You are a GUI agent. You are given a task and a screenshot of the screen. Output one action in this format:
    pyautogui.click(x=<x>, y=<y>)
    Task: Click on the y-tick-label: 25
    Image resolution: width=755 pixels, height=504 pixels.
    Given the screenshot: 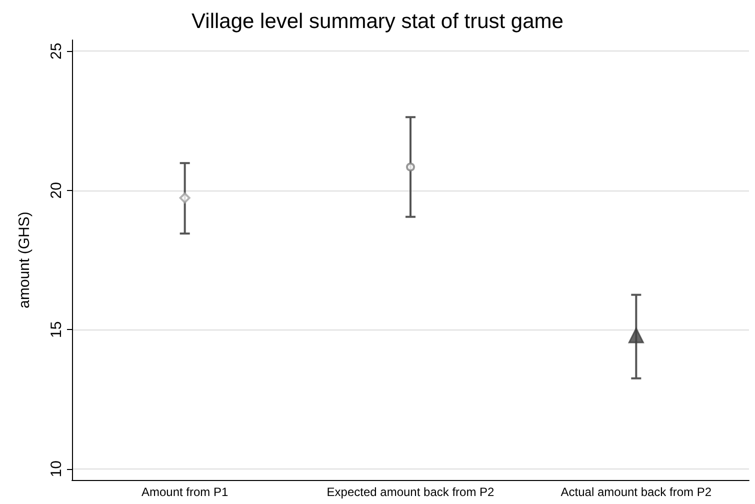 What is the action you would take?
    pyautogui.click(x=56, y=51)
    